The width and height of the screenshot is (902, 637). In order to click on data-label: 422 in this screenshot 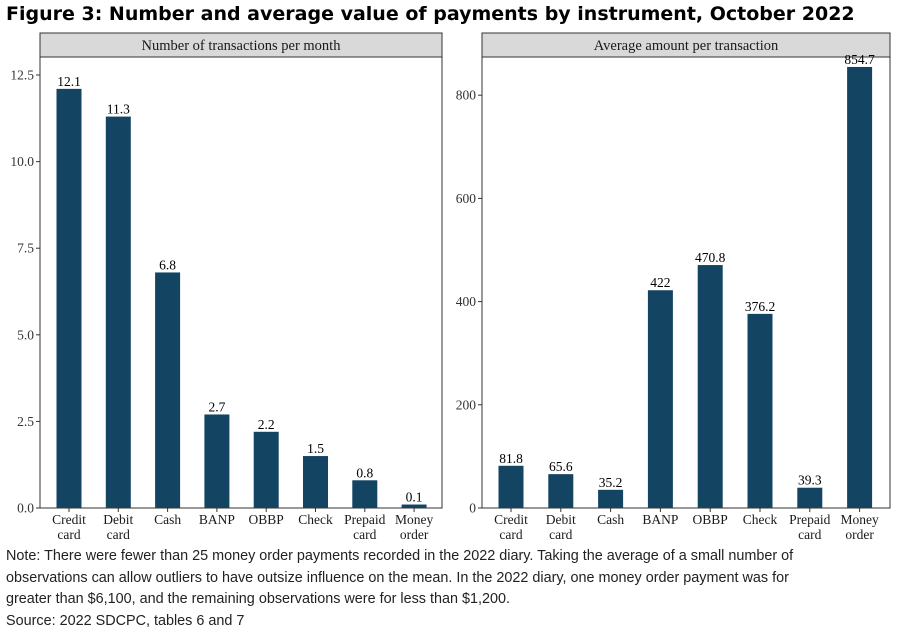, I will do `click(660, 282)`.